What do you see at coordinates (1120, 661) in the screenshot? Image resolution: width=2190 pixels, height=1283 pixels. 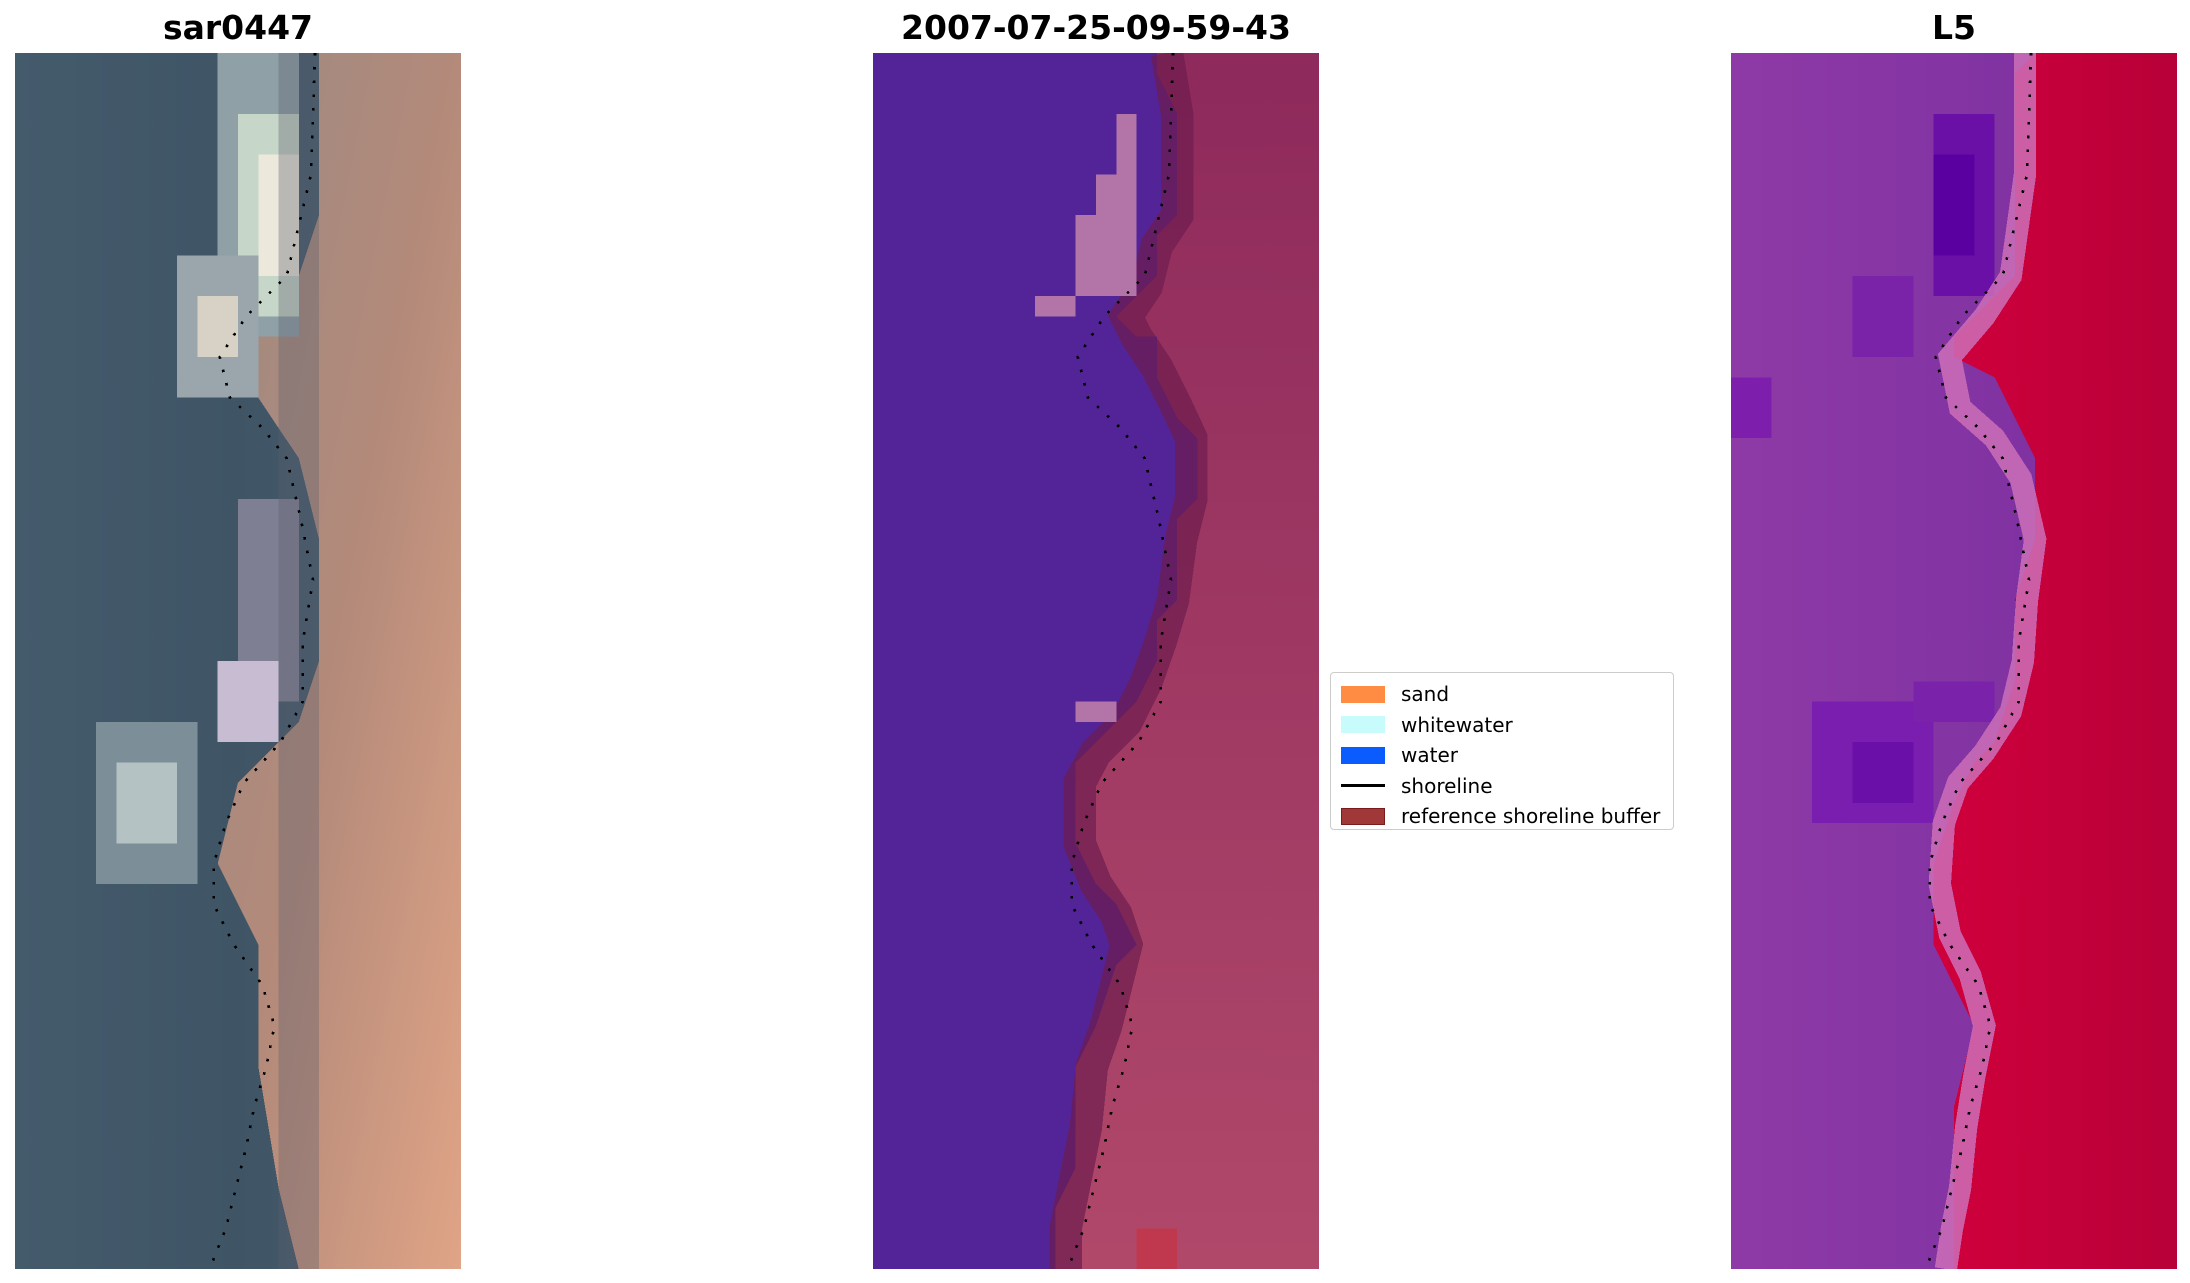 I see `shoreline-classified` at bounding box center [1120, 661].